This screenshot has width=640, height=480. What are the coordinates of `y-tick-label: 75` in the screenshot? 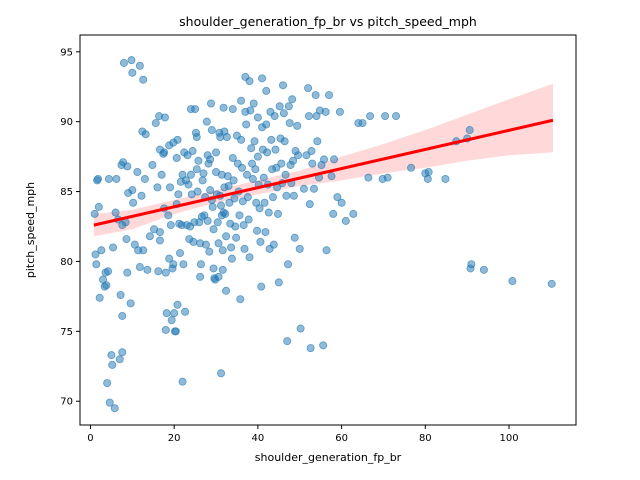 It's located at (66, 332).